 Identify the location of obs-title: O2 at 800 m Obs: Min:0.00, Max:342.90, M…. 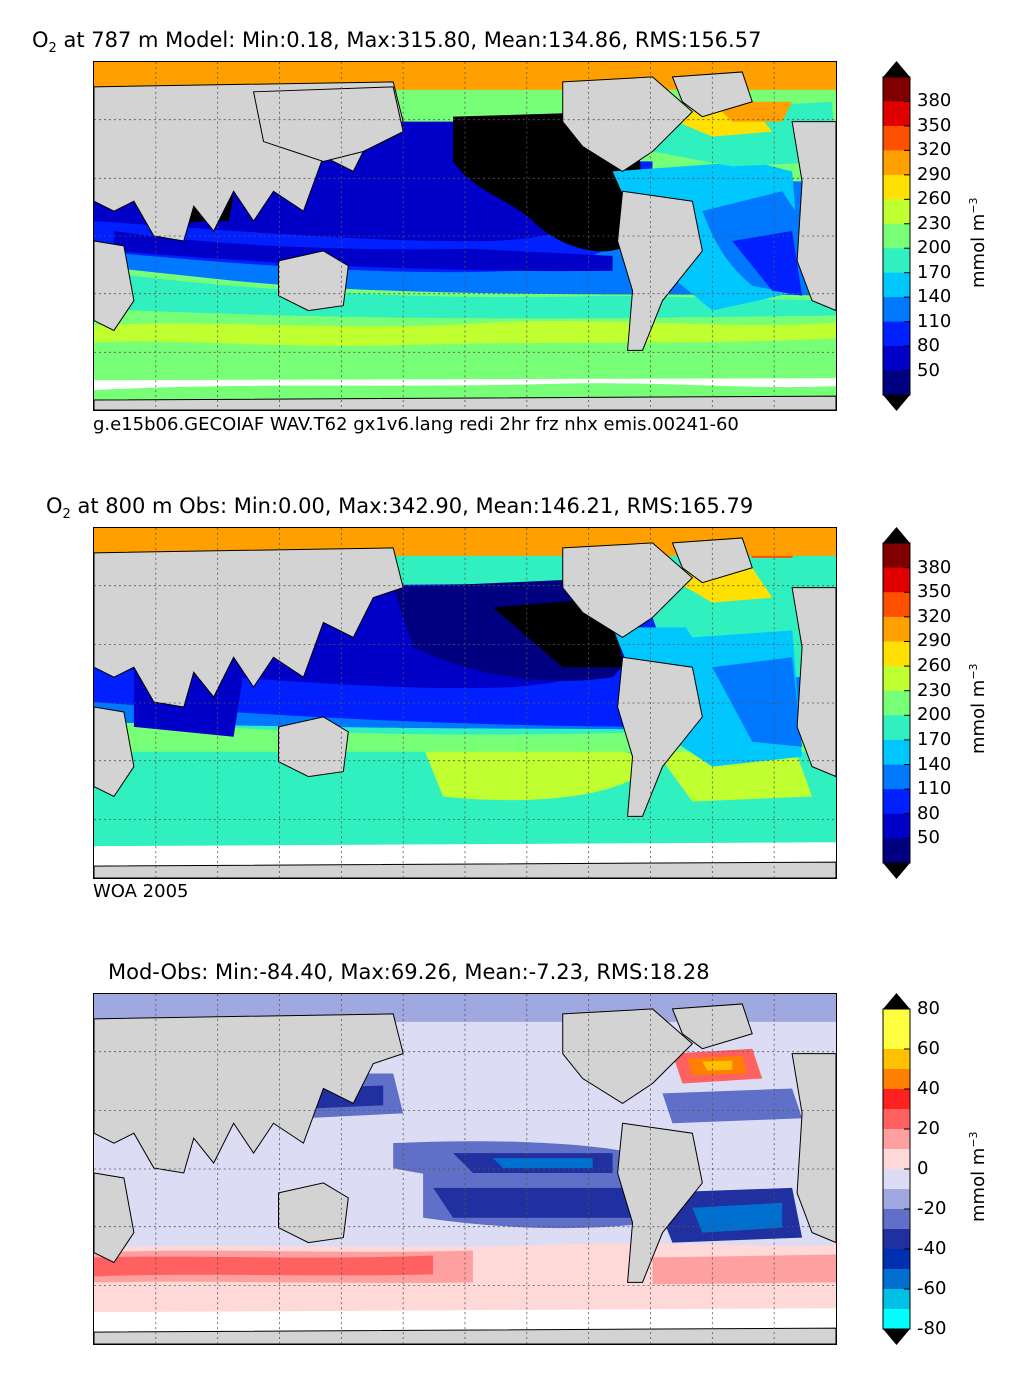
(400, 508).